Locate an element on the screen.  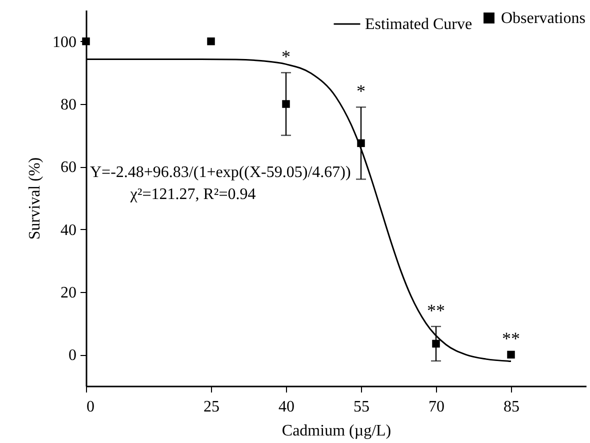
annotation: Y=-2.48+96.83/(1+exp((X-59.05)/4.67)) is located at coordinates (220, 172).